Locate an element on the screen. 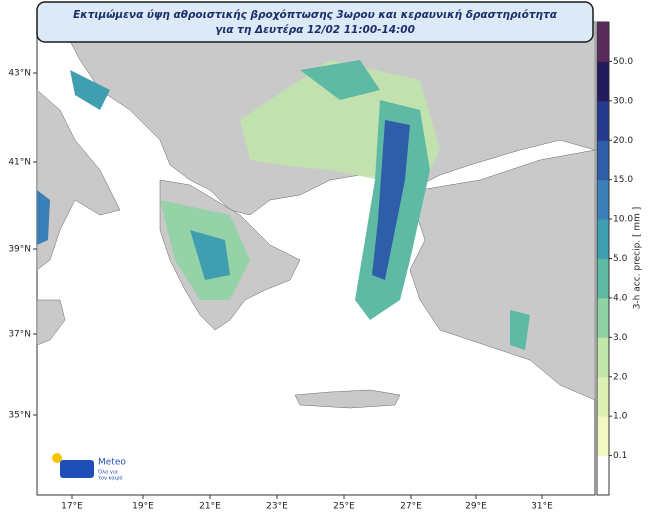 The image size is (650, 519). colorbar-tick-label: 2.0 is located at coordinates (620, 377).